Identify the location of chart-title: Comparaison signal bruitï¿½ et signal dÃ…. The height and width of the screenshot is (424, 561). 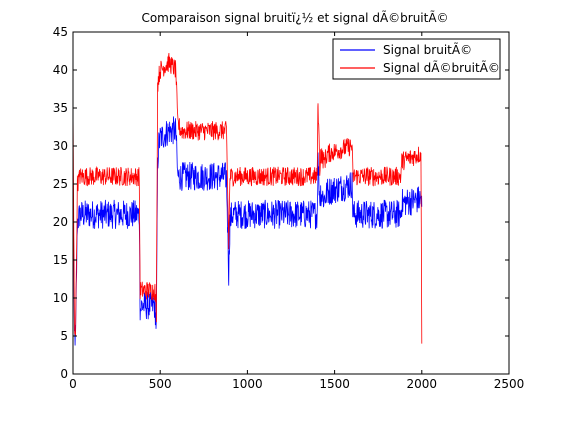
(294, 17).